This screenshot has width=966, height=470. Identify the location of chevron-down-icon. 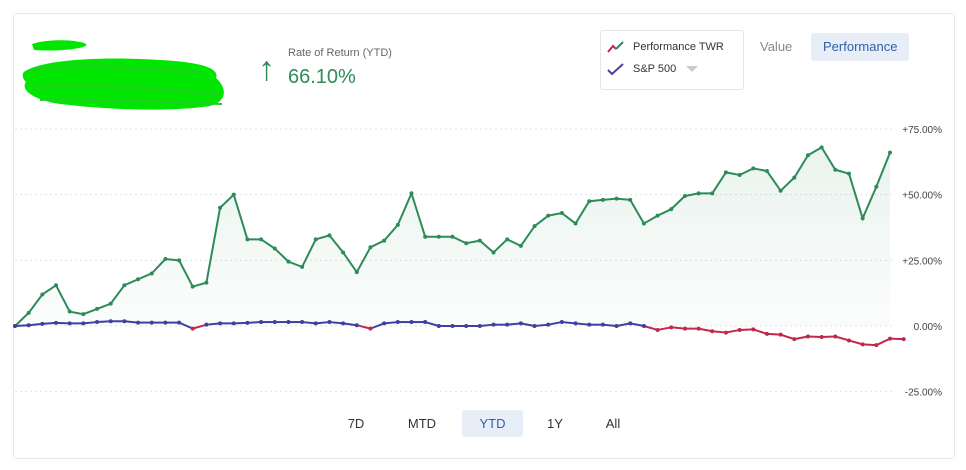
(692, 69).